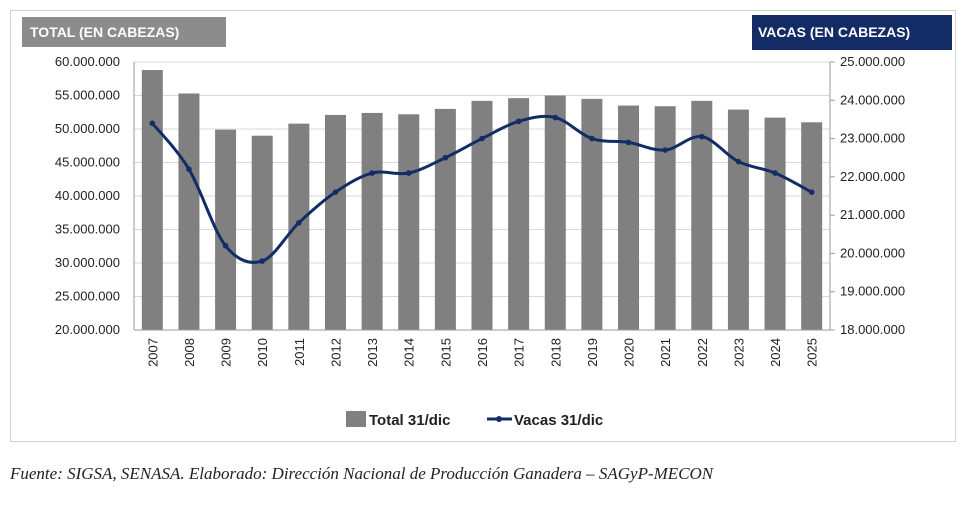 This screenshot has height=508, width=960. I want to click on left-tick-label: 50.000.000, so click(87, 128).